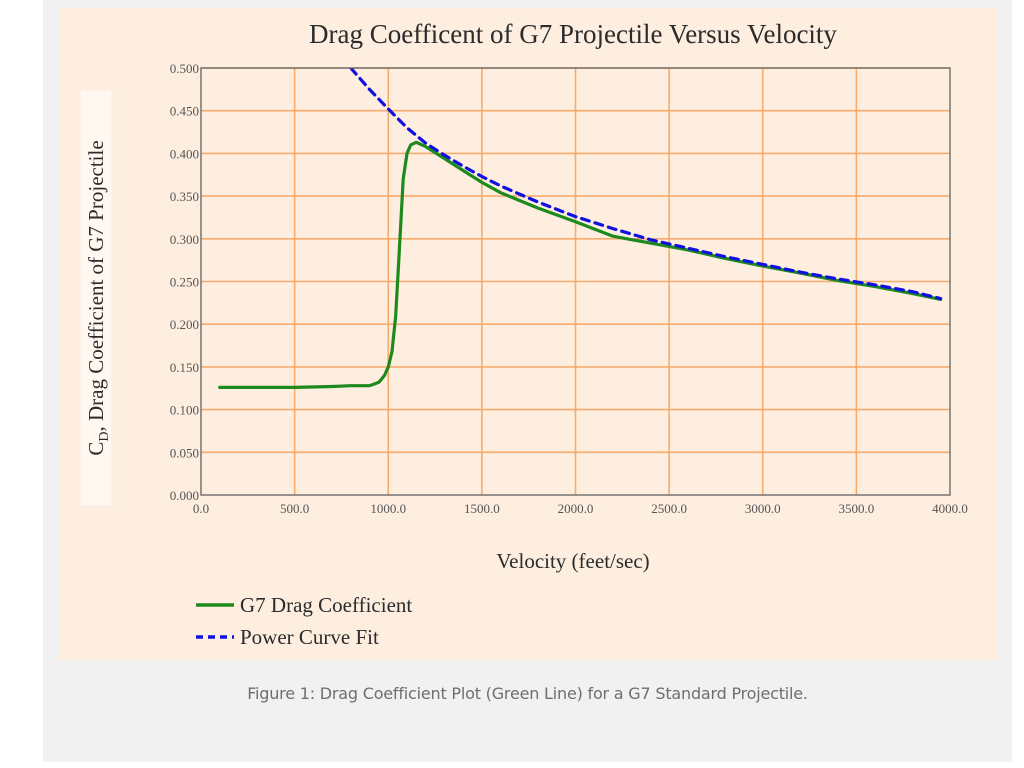 This screenshot has width=1024, height=768. What do you see at coordinates (294, 508) in the screenshot?
I see `x-tick-label: 500.0` at bounding box center [294, 508].